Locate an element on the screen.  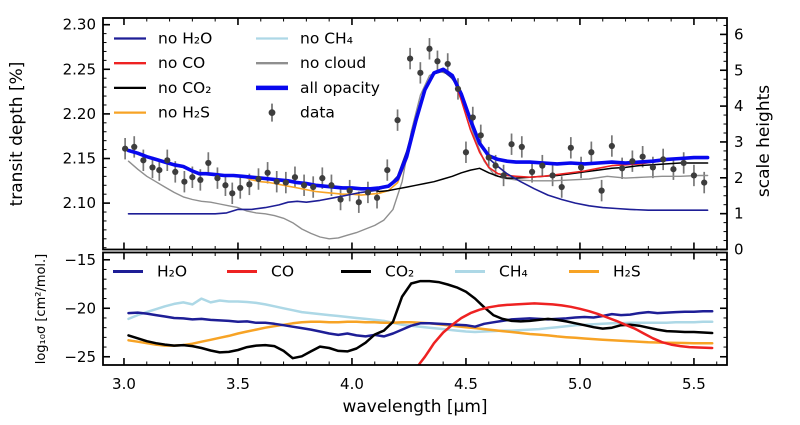
bottom-series is located at coordinates (420, 322).